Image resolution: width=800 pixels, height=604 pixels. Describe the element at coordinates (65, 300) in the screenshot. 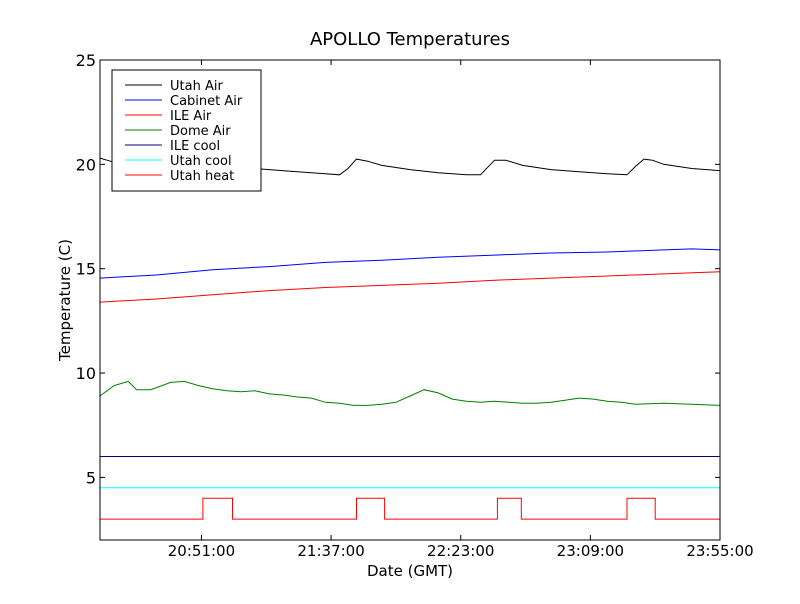

I see `y-axis-label: Temperature (C)` at that location.